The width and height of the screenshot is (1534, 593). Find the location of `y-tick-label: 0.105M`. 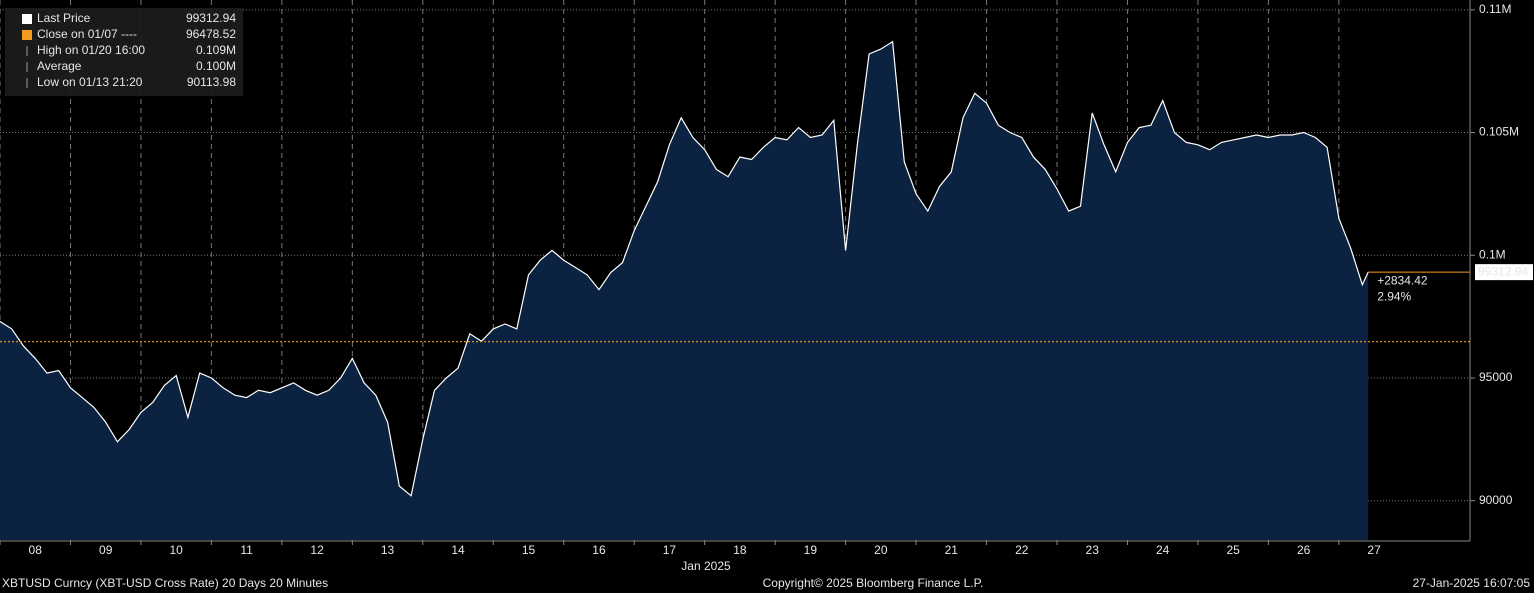

y-tick-label: 0.105M is located at coordinates (1499, 132).